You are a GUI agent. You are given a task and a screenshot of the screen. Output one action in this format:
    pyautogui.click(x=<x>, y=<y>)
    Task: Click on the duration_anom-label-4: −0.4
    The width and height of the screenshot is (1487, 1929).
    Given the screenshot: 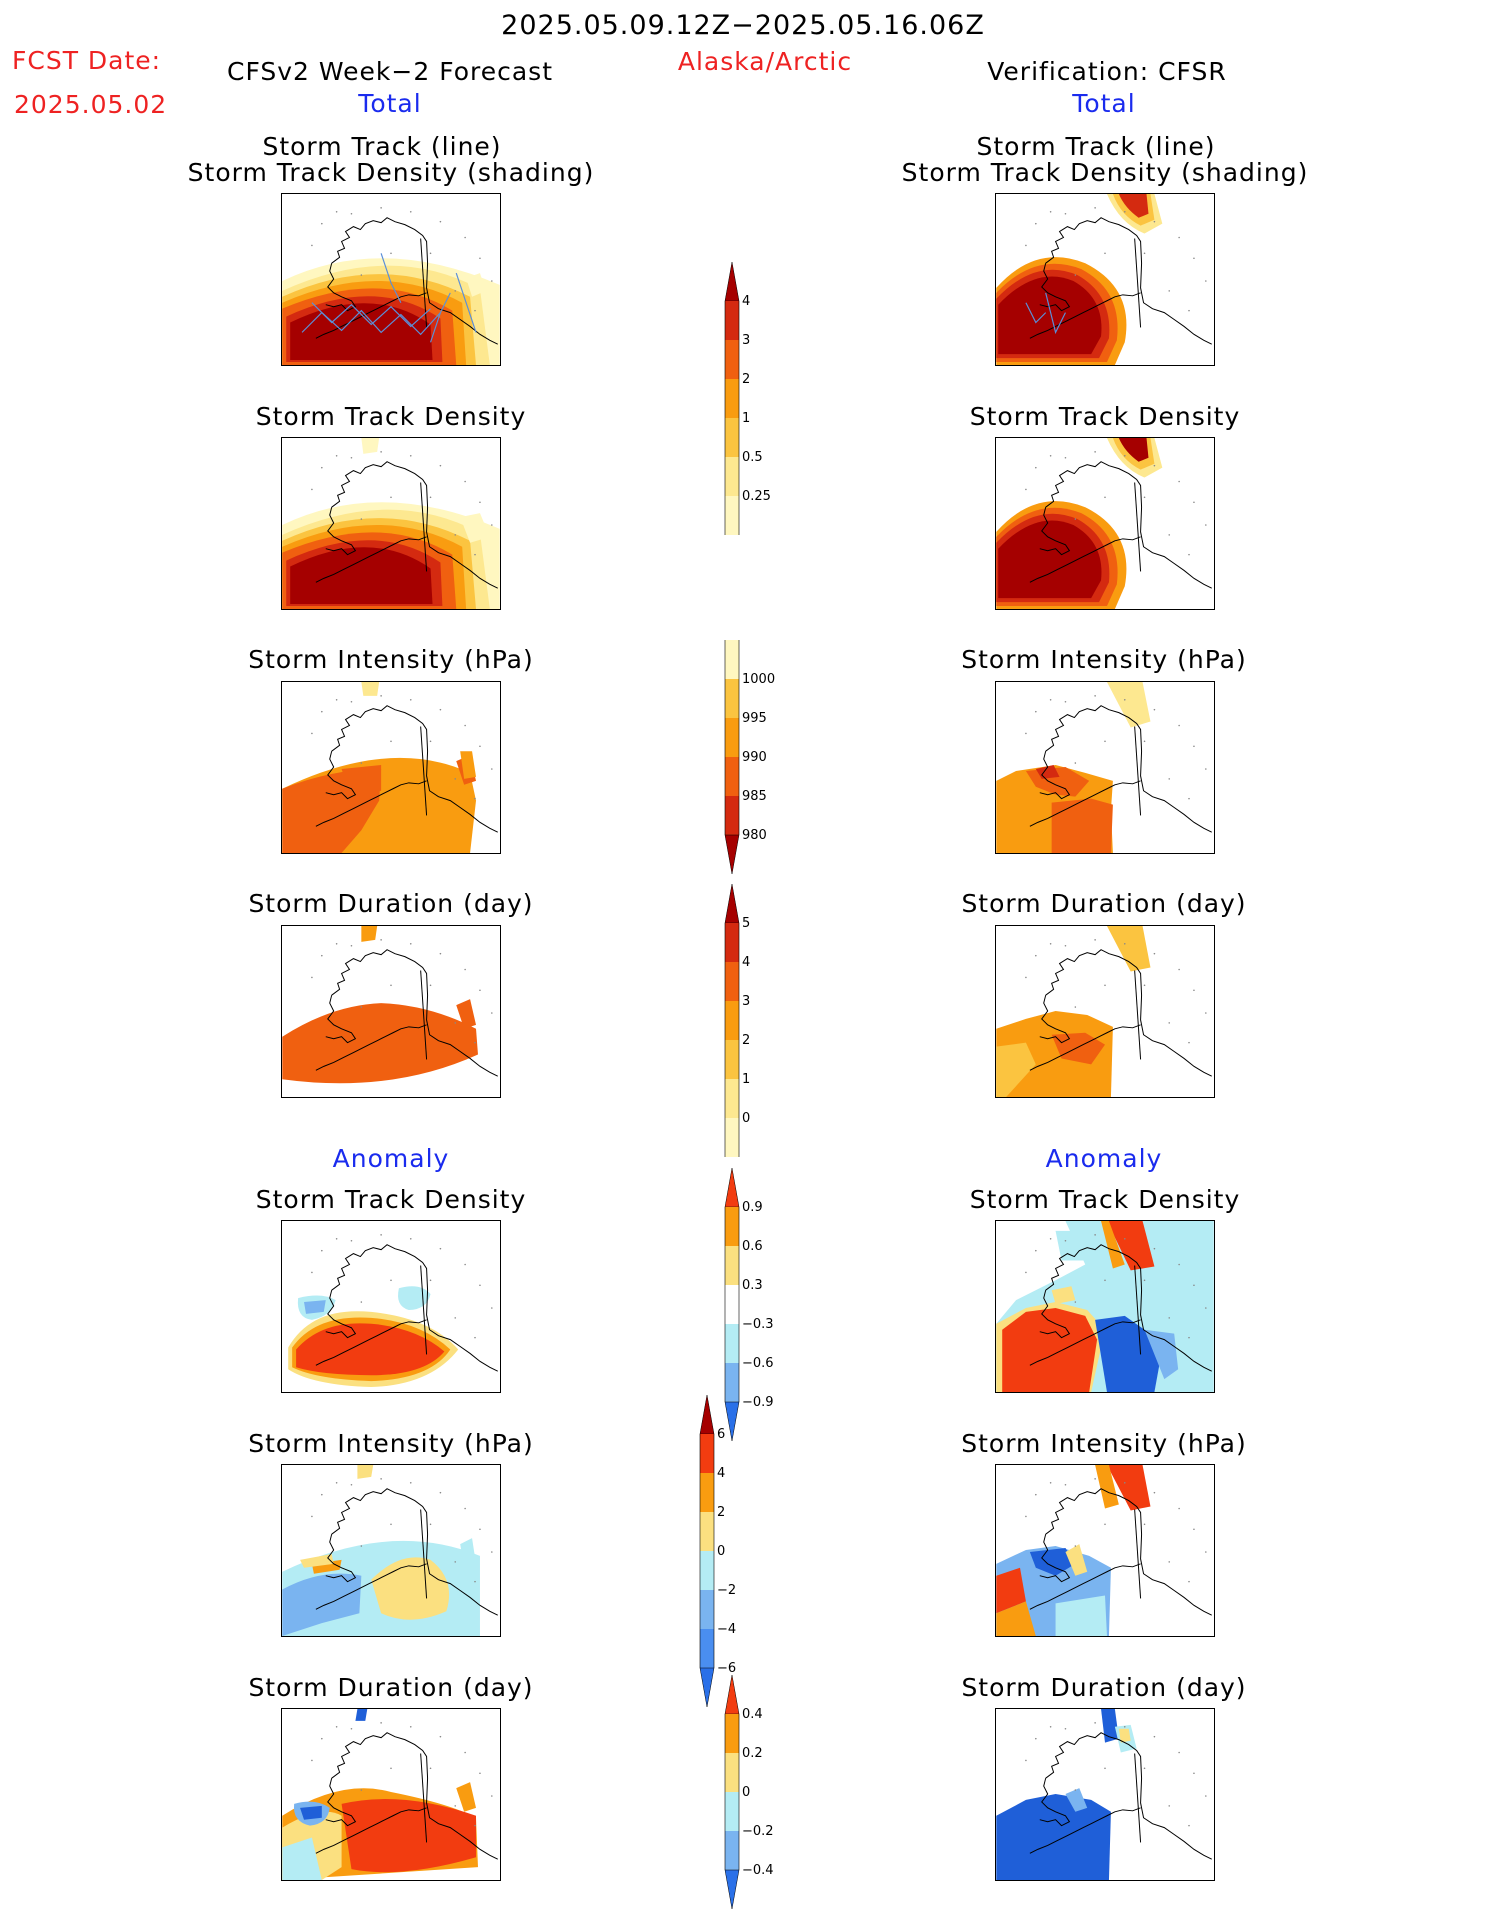 What is the action you would take?
    pyautogui.click(x=758, y=1870)
    